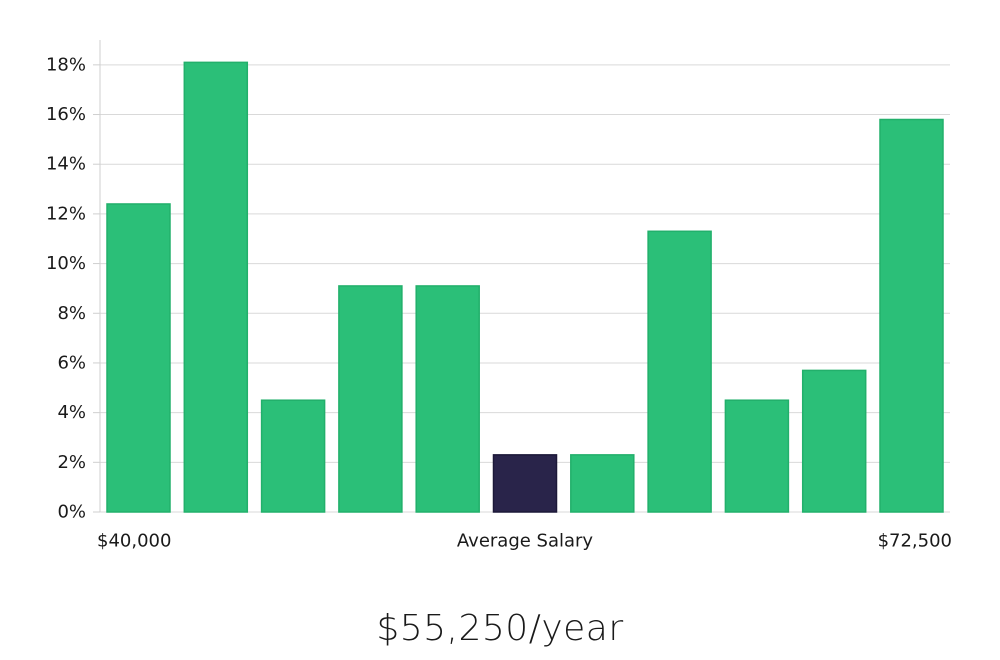  What do you see at coordinates (71, 362) in the screenshot?
I see `y-tick-label: 6%` at bounding box center [71, 362].